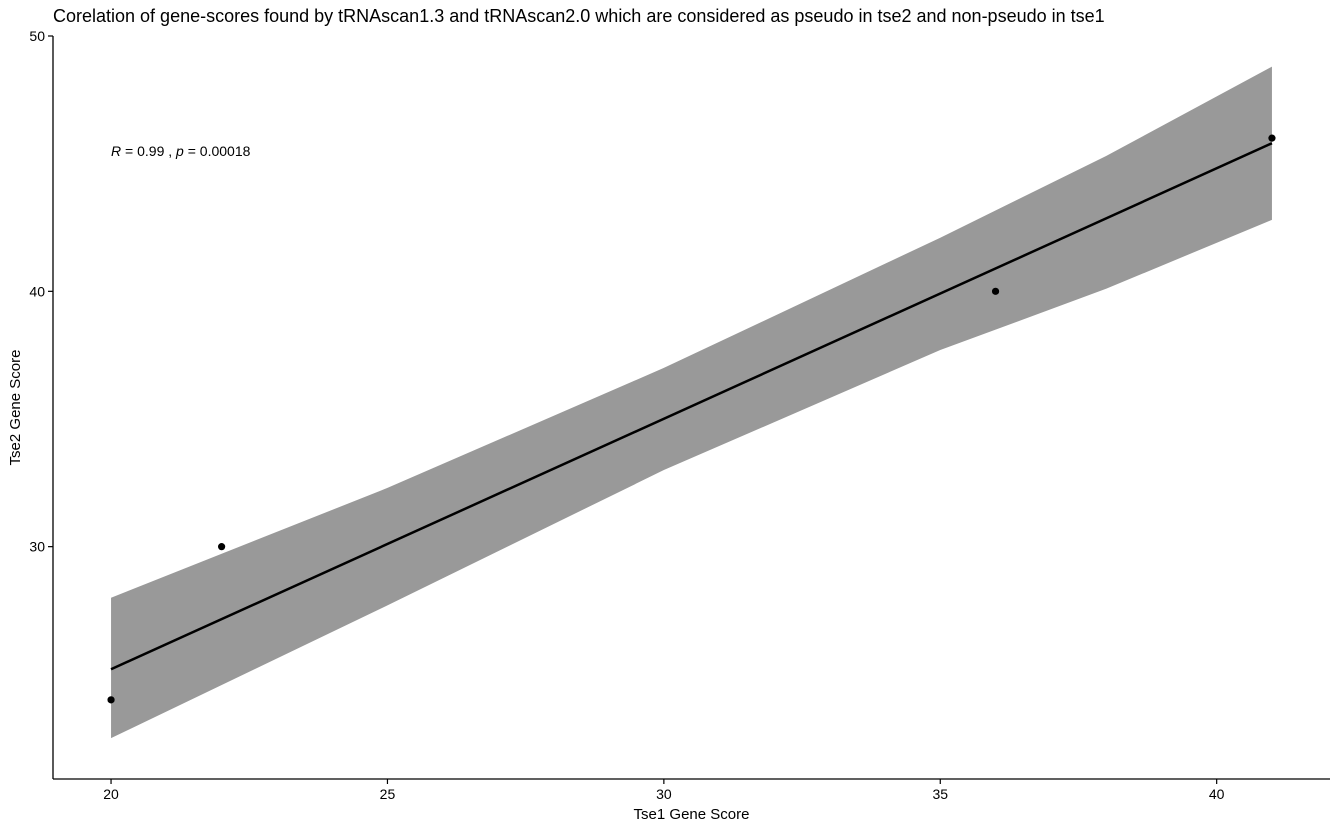 The height and width of the screenshot is (831, 1340). I want to click on x-tick-label: 40, so click(1217, 794).